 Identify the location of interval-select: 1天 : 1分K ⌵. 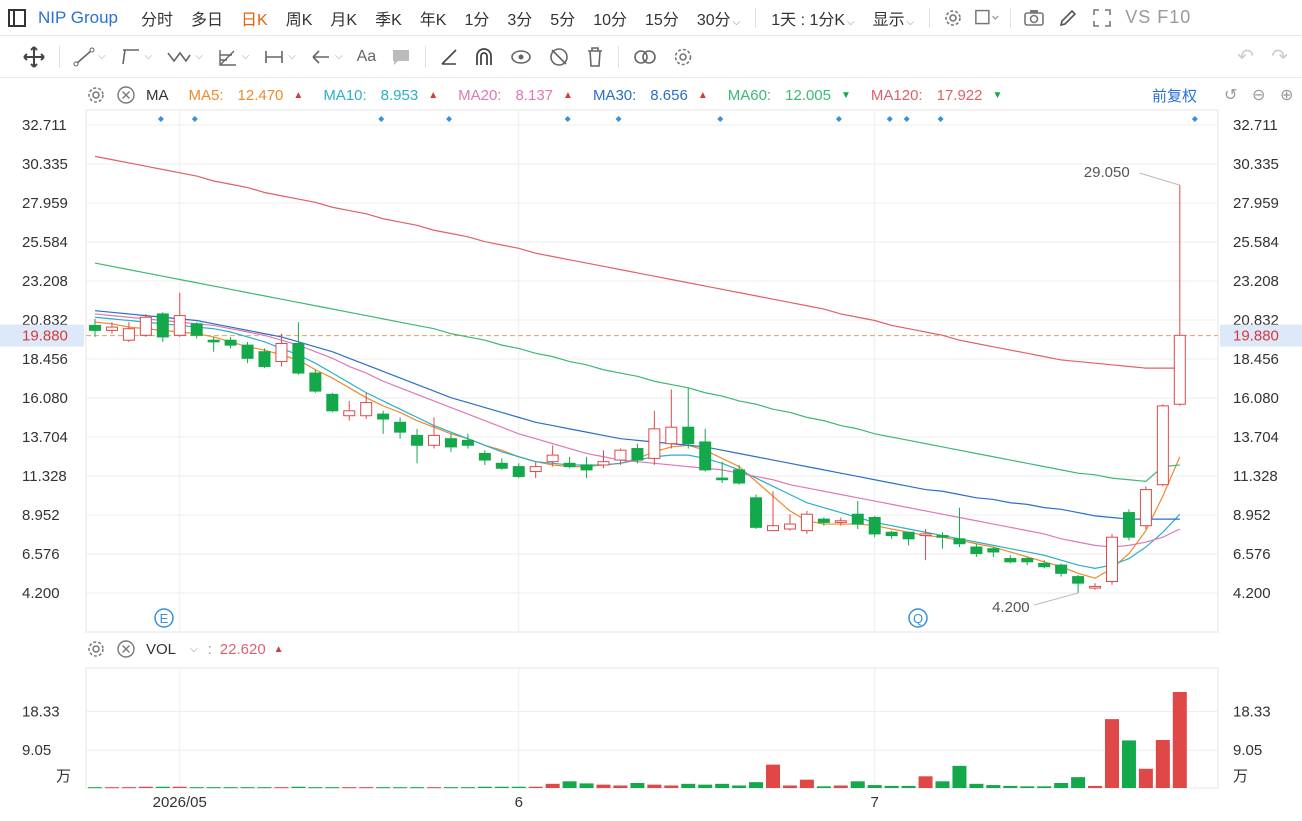
(812, 18).